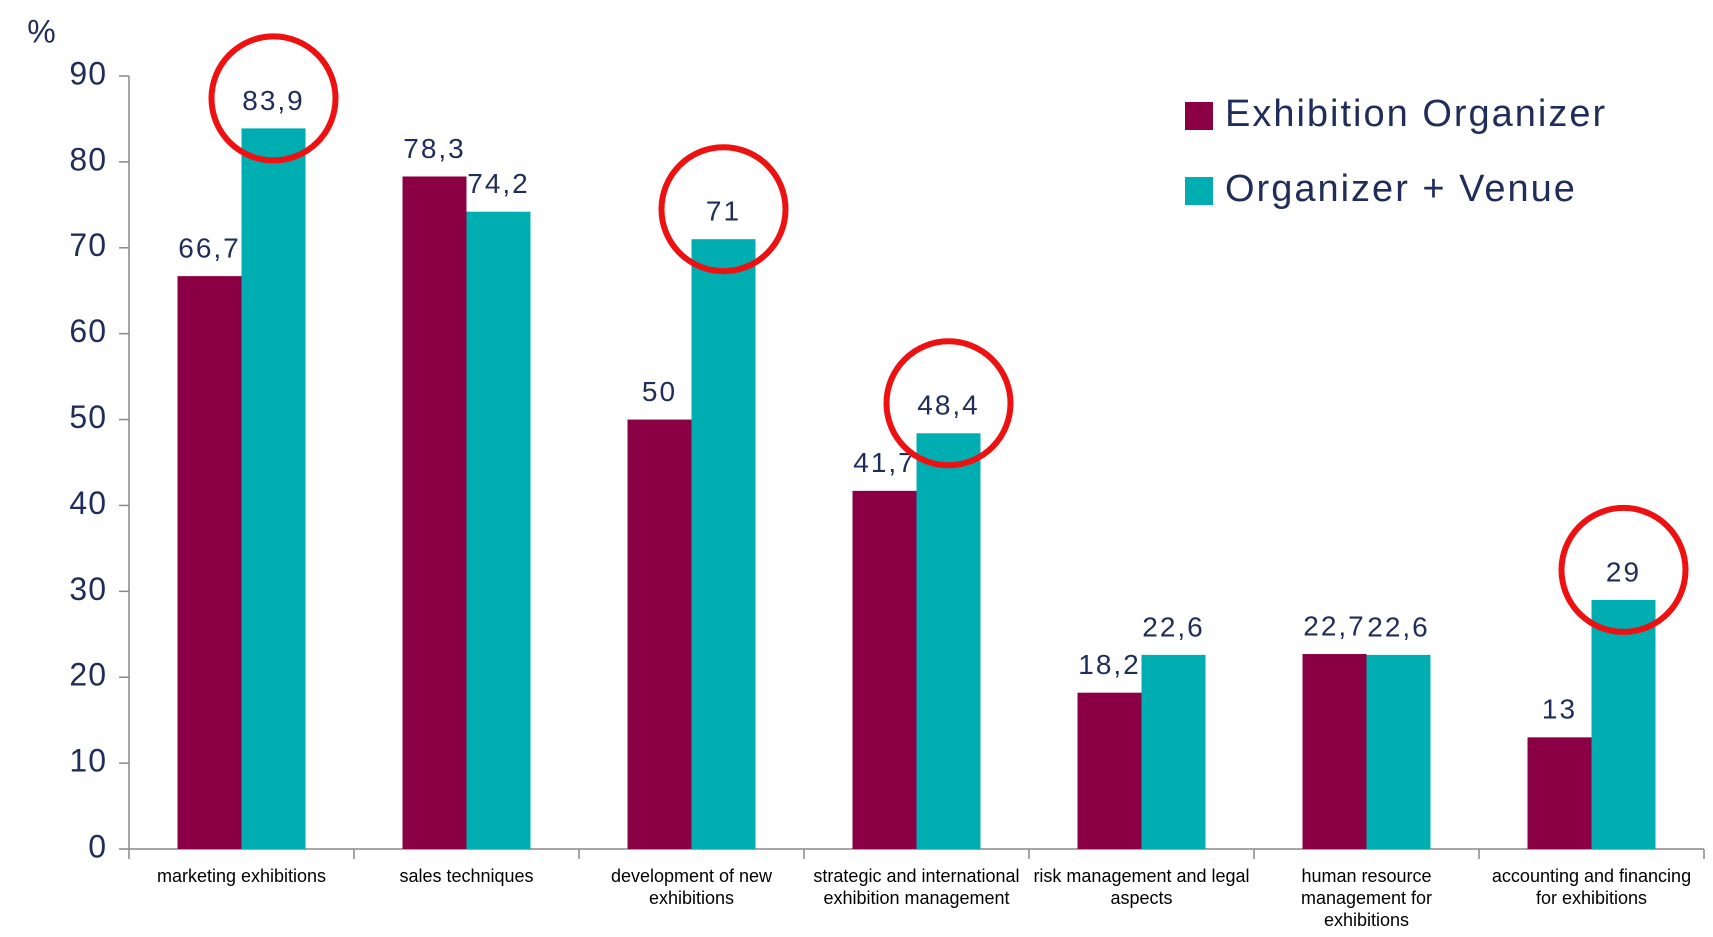 The image size is (1713, 937). What do you see at coordinates (88, 761) in the screenshot?
I see `y-tick-label: 10` at bounding box center [88, 761].